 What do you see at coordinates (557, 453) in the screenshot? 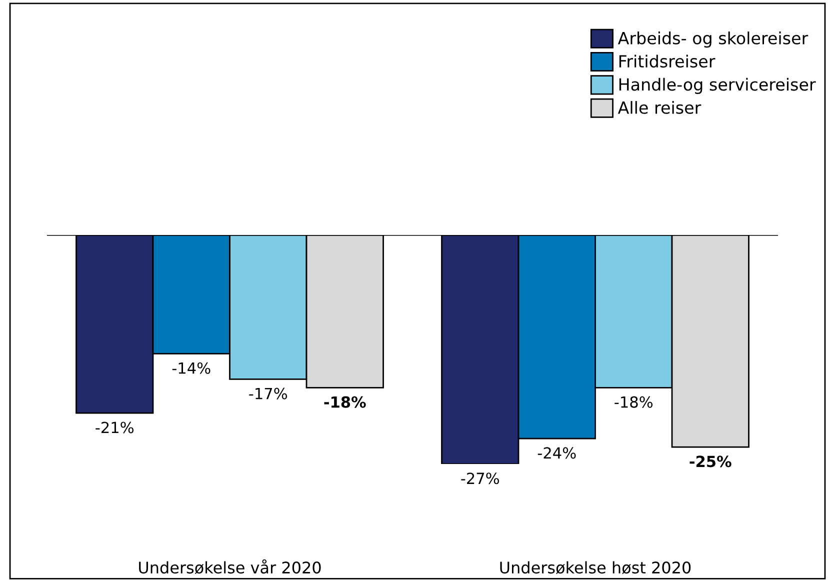
I see `data-label: -24%` at bounding box center [557, 453].